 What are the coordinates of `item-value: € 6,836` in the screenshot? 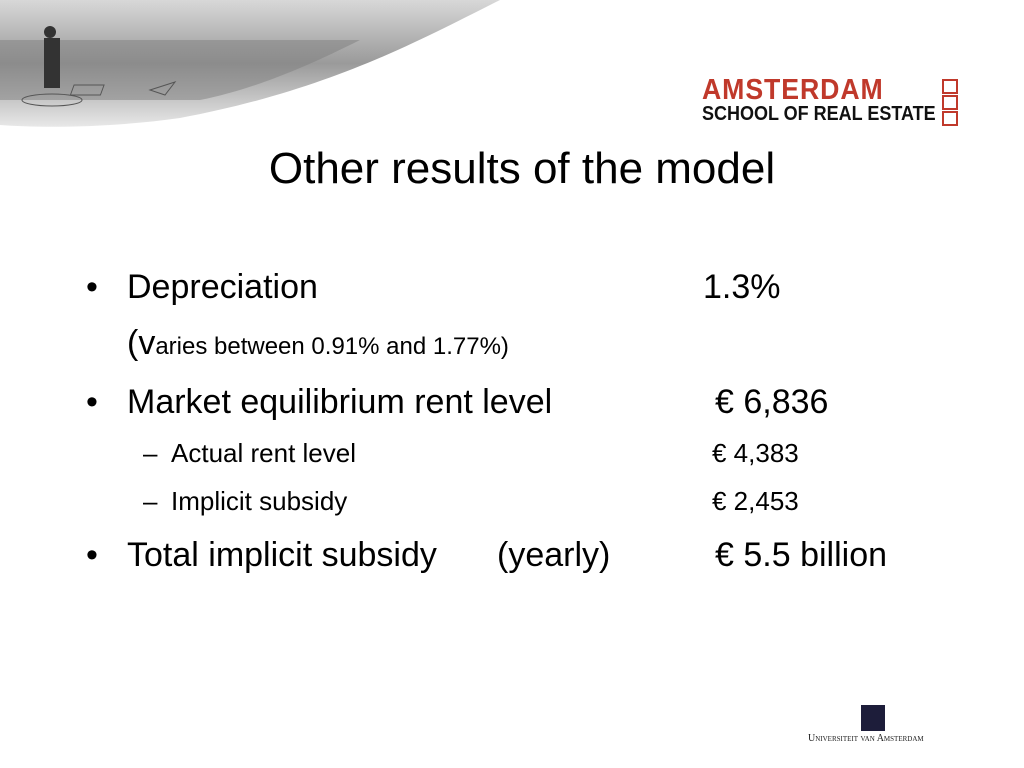 It's located at (772, 402).